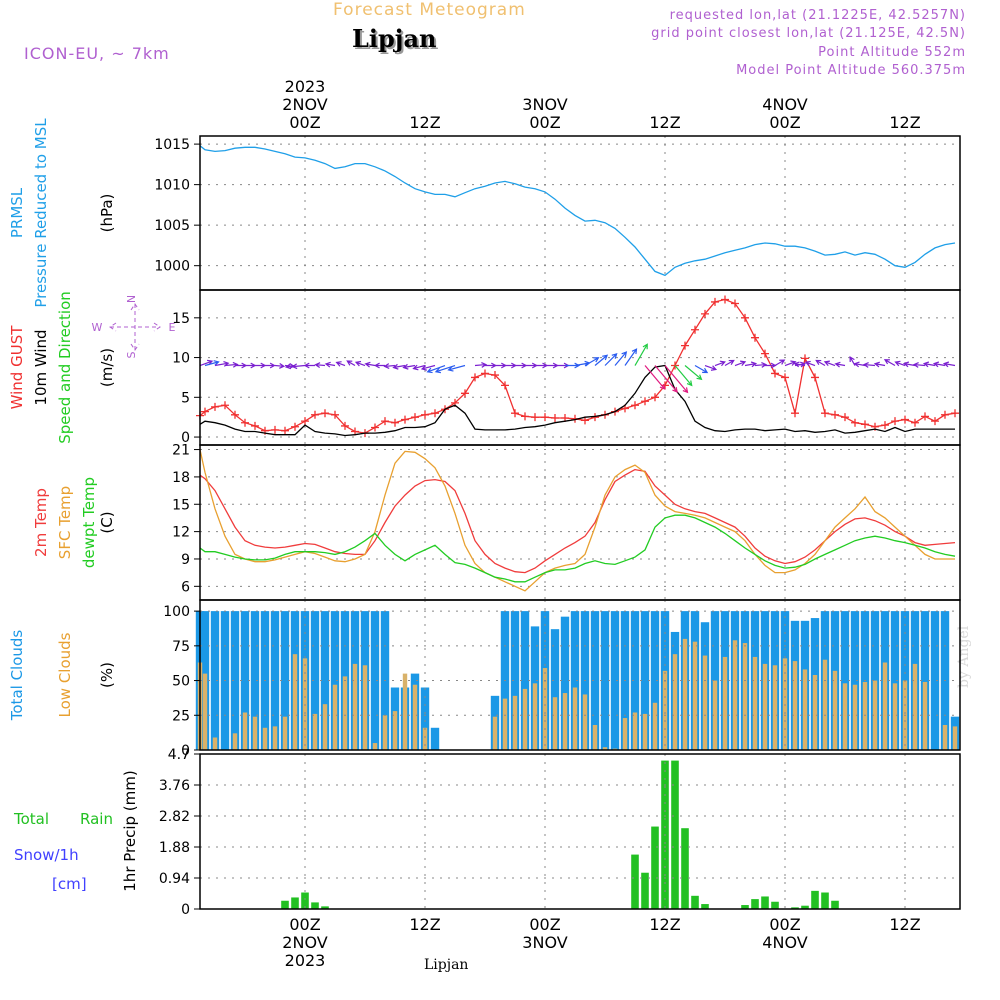 This screenshot has height=1000, width=1000. I want to click on y-tick-label: 100, so click(176, 612).